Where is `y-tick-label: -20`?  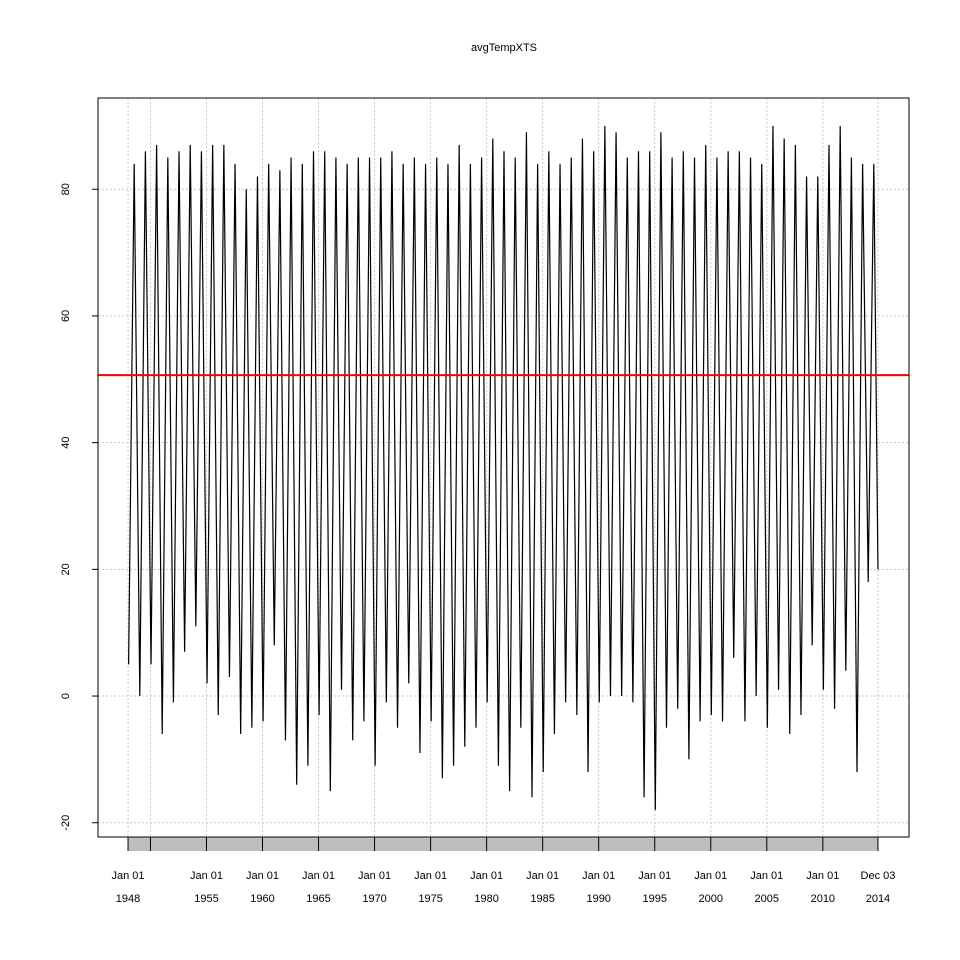 y-tick-label: -20 is located at coordinates (66, 823).